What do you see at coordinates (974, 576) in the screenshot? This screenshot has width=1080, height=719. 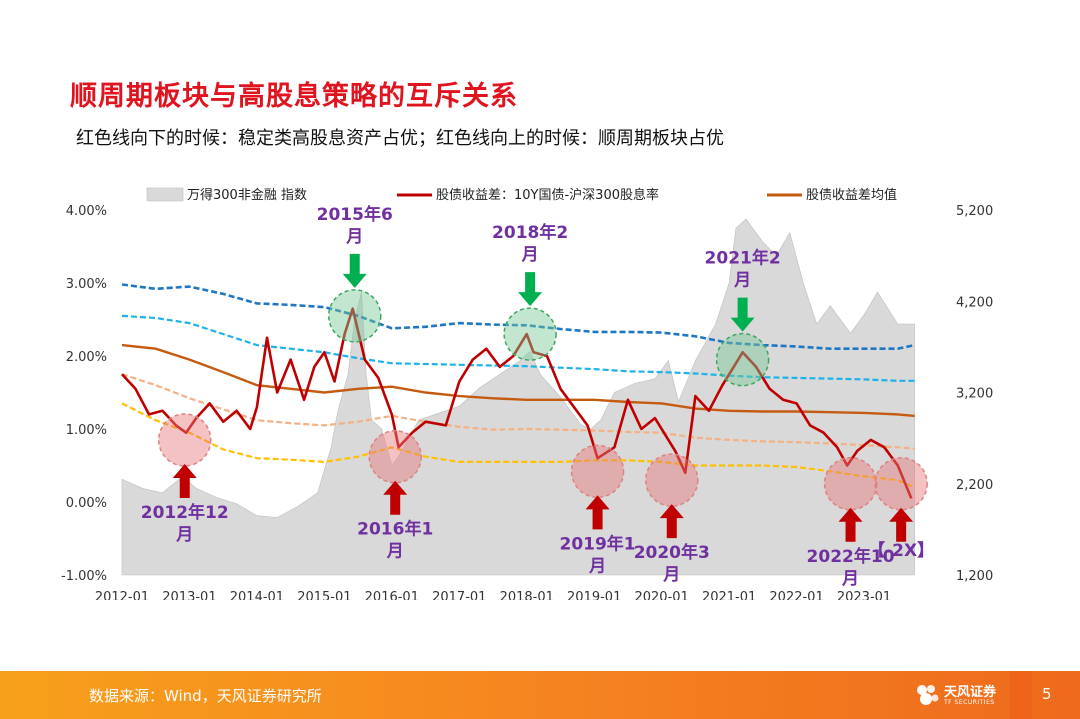 I see `y-right-tick-label: 1,200` at bounding box center [974, 576].